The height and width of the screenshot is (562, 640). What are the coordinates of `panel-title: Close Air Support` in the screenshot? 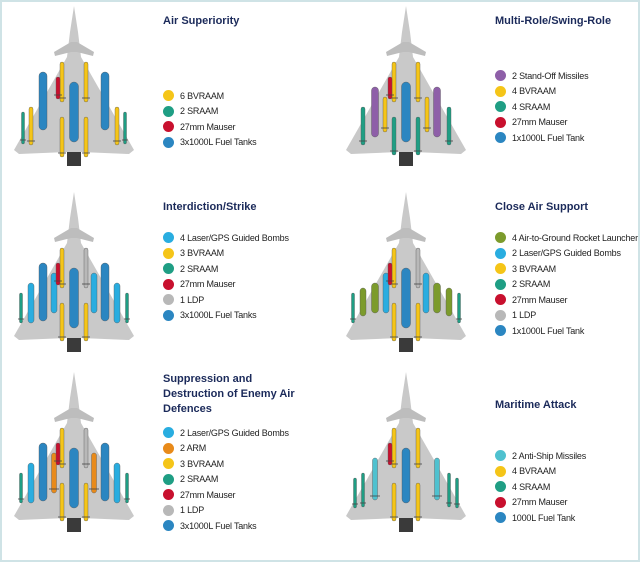 It's located at (542, 207).